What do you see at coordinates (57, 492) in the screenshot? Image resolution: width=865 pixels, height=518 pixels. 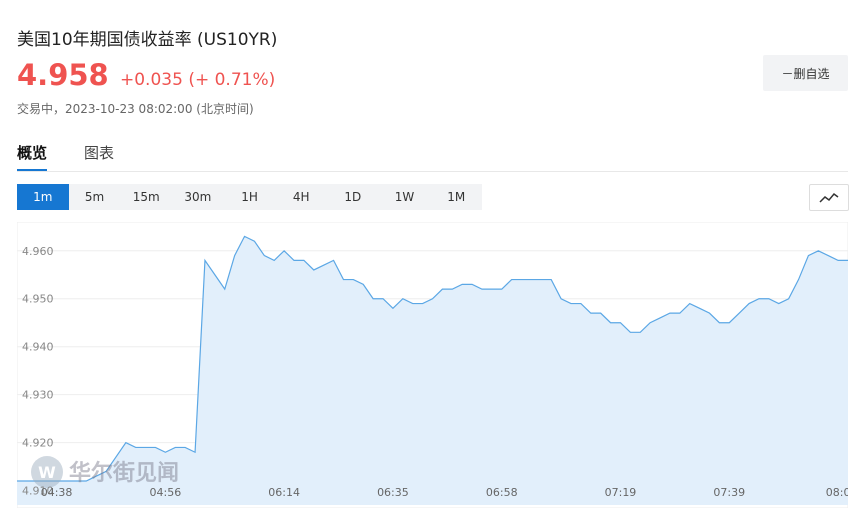 I see `x-tick-label: 04:38` at bounding box center [57, 492].